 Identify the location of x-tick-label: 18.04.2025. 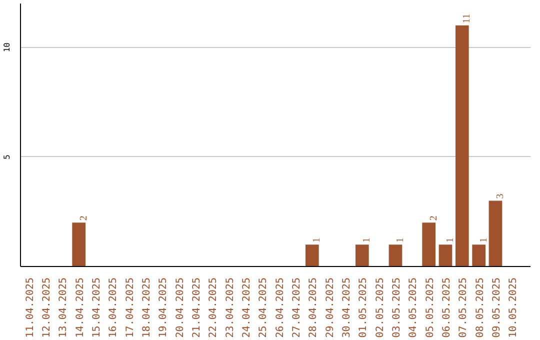
(147, 307).